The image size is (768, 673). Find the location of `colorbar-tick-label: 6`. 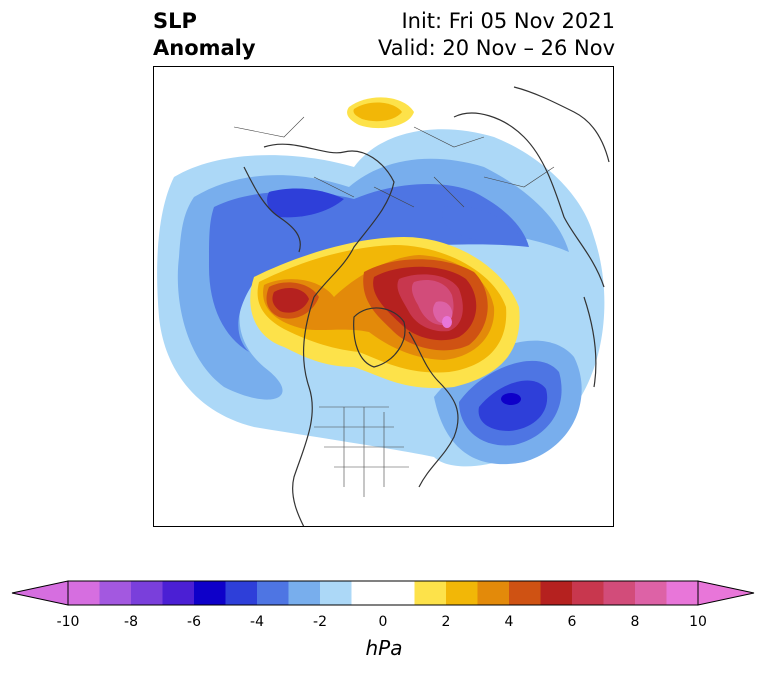

colorbar-tick-label: 6 is located at coordinates (572, 622).